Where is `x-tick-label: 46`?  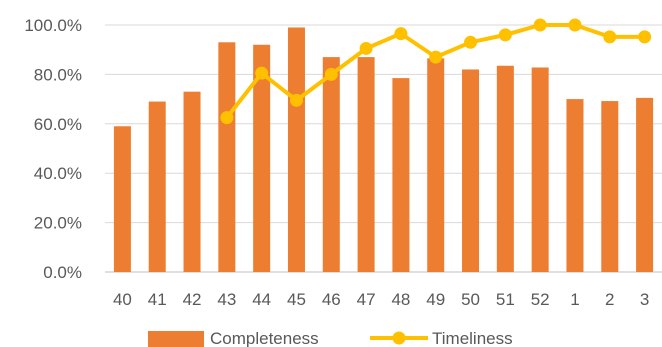
x-tick-label: 46 is located at coordinates (331, 299).